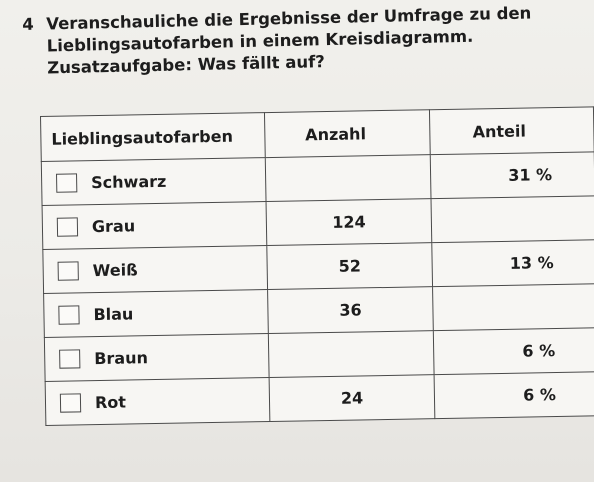 This screenshot has height=482, width=594. Describe the element at coordinates (153, 137) in the screenshot. I see `header-favorite-colors: Lieblingsautofarben` at that location.